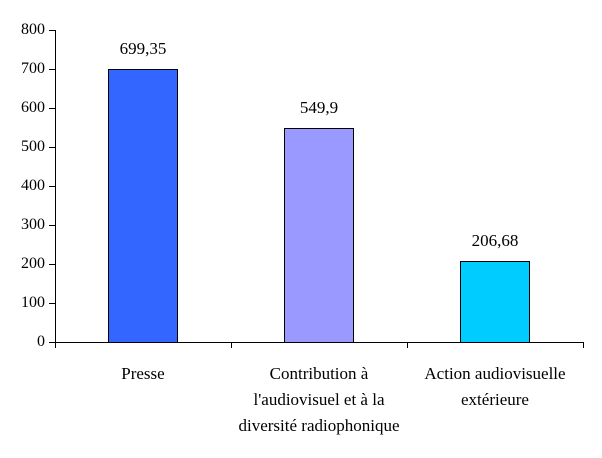  I want to click on y-axis-line, so click(55, 186).